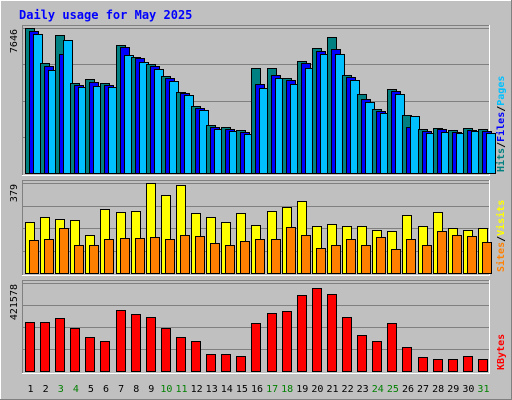  What do you see at coordinates (501, 257) in the screenshot?
I see `legend-item-sites: Sites` at bounding box center [501, 257].